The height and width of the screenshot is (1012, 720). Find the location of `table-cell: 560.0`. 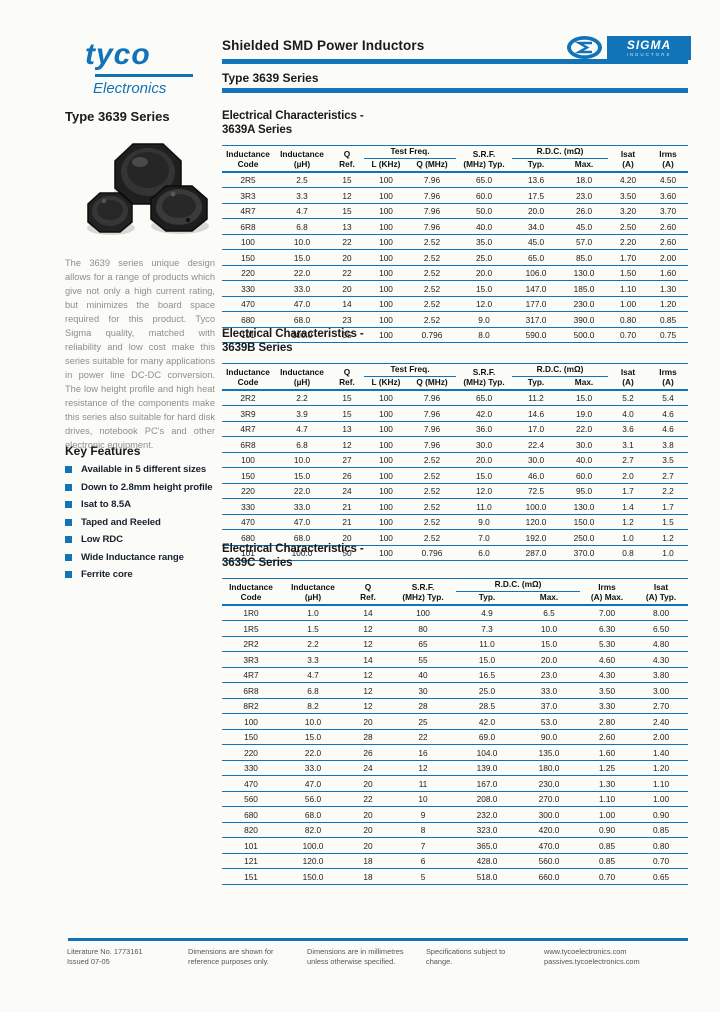

table-cell: 560.0 is located at coordinates (549, 861).